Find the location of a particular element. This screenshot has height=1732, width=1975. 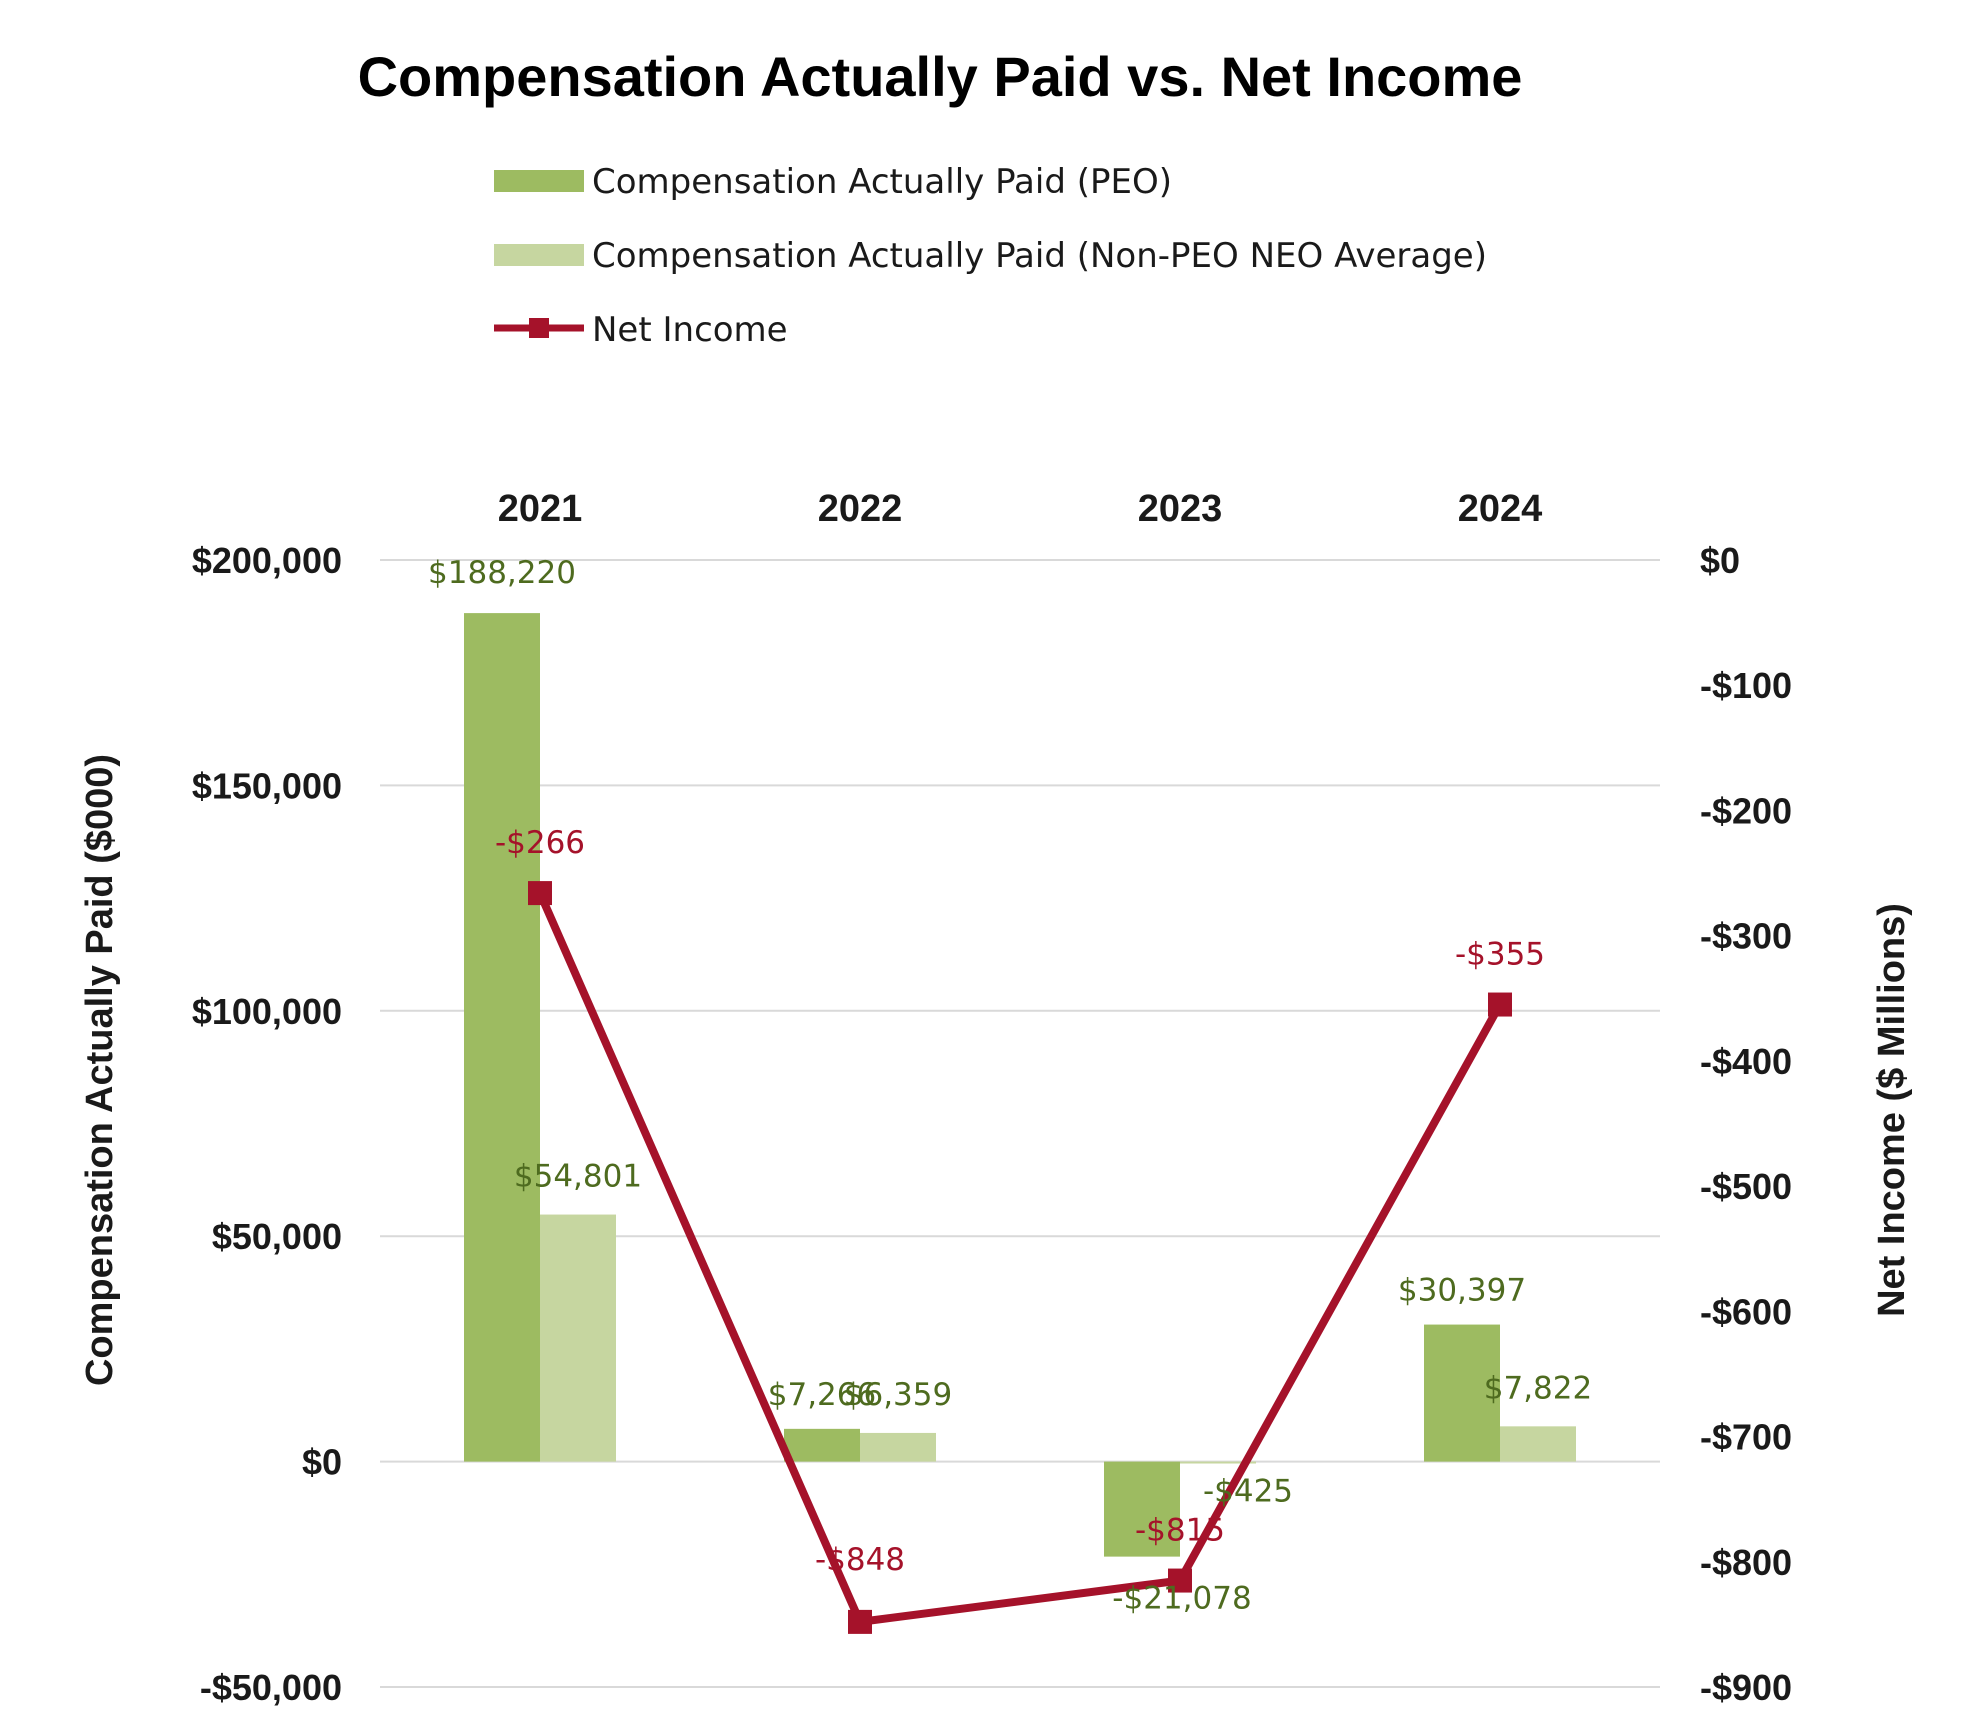

category-axis: 2021 2022 2023 2024 is located at coordinates (1020, 509).